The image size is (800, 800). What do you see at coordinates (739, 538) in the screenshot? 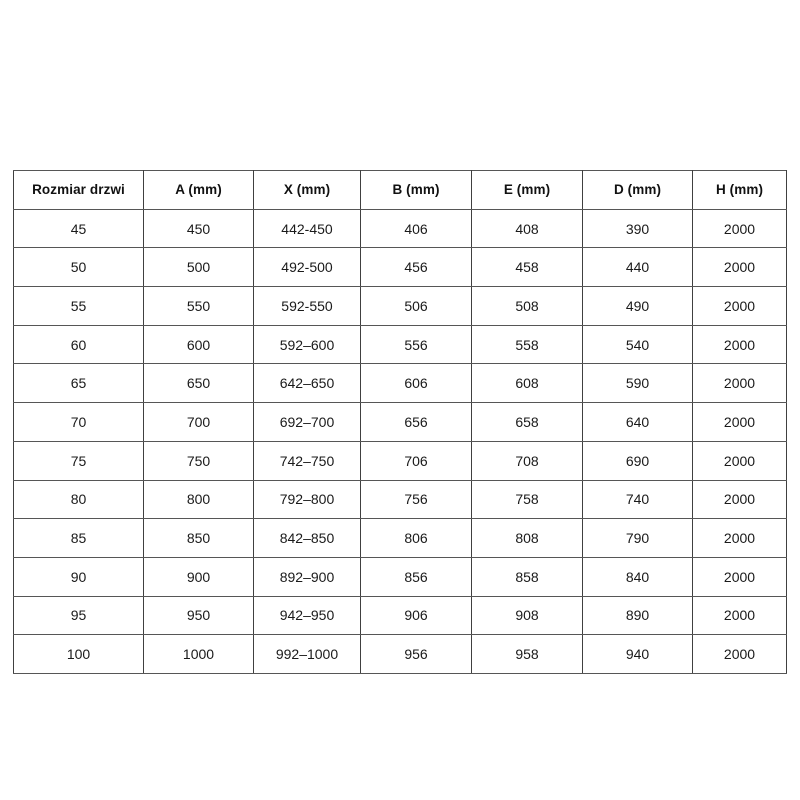
I see `cell-r8-c6: 2000` at bounding box center [739, 538].